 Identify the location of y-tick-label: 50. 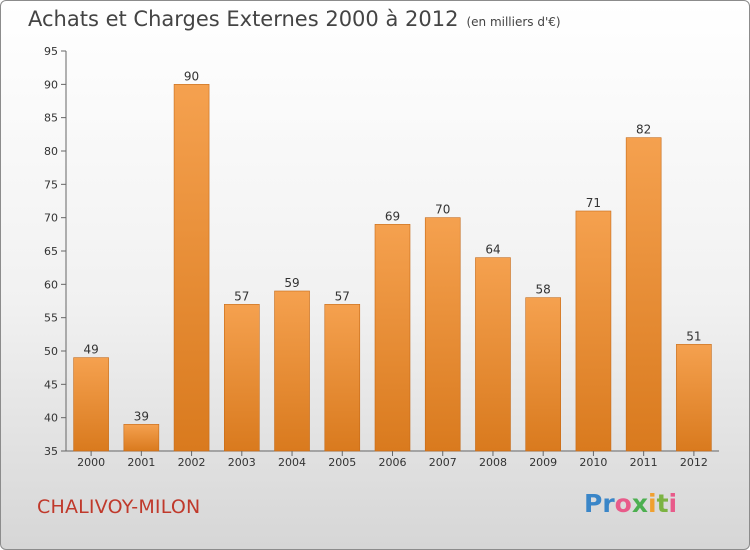
(51, 351).